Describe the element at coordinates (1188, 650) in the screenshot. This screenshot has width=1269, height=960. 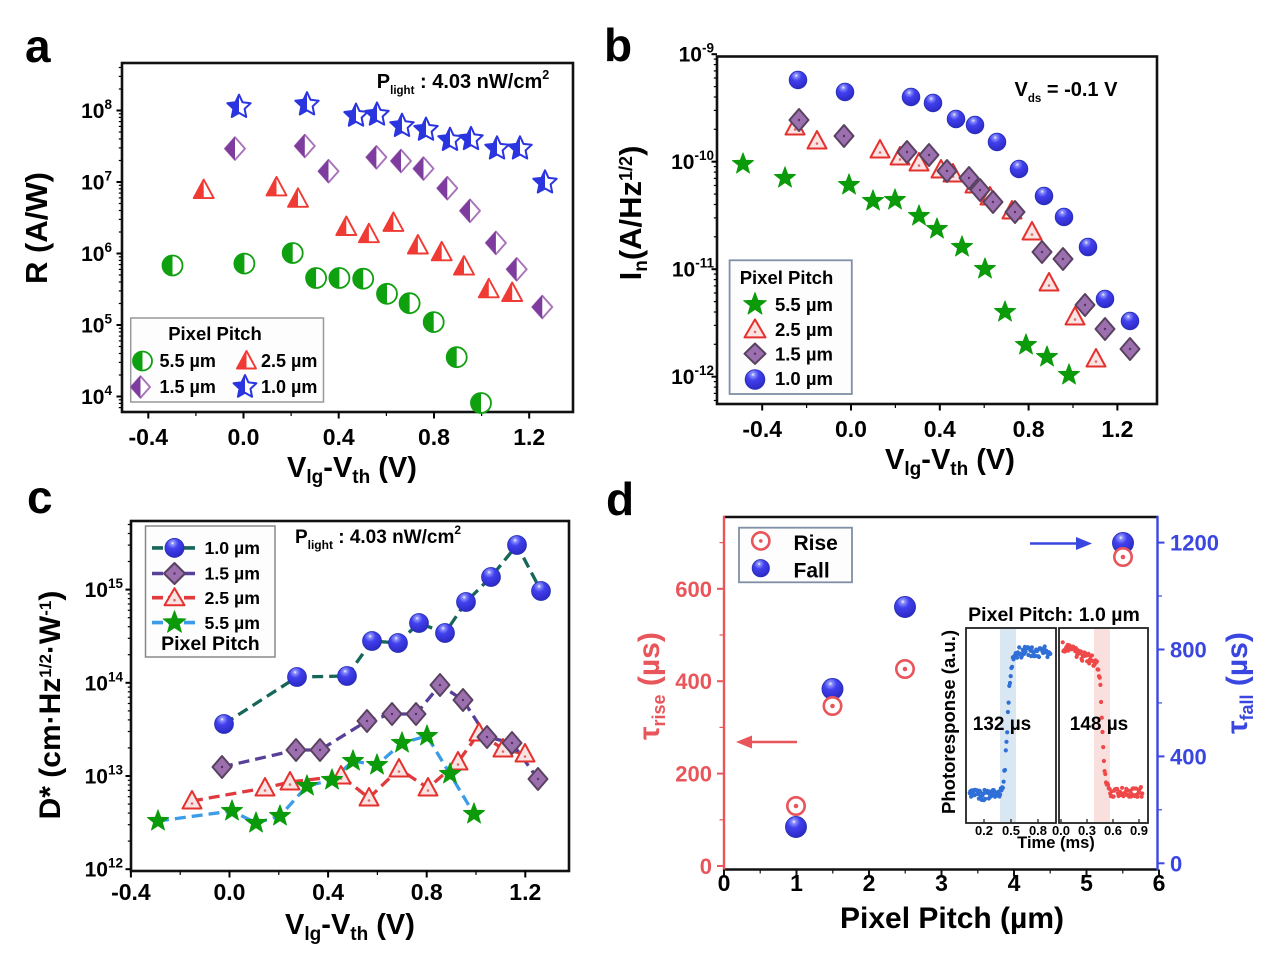
I see `svg-text: 800` at that location.